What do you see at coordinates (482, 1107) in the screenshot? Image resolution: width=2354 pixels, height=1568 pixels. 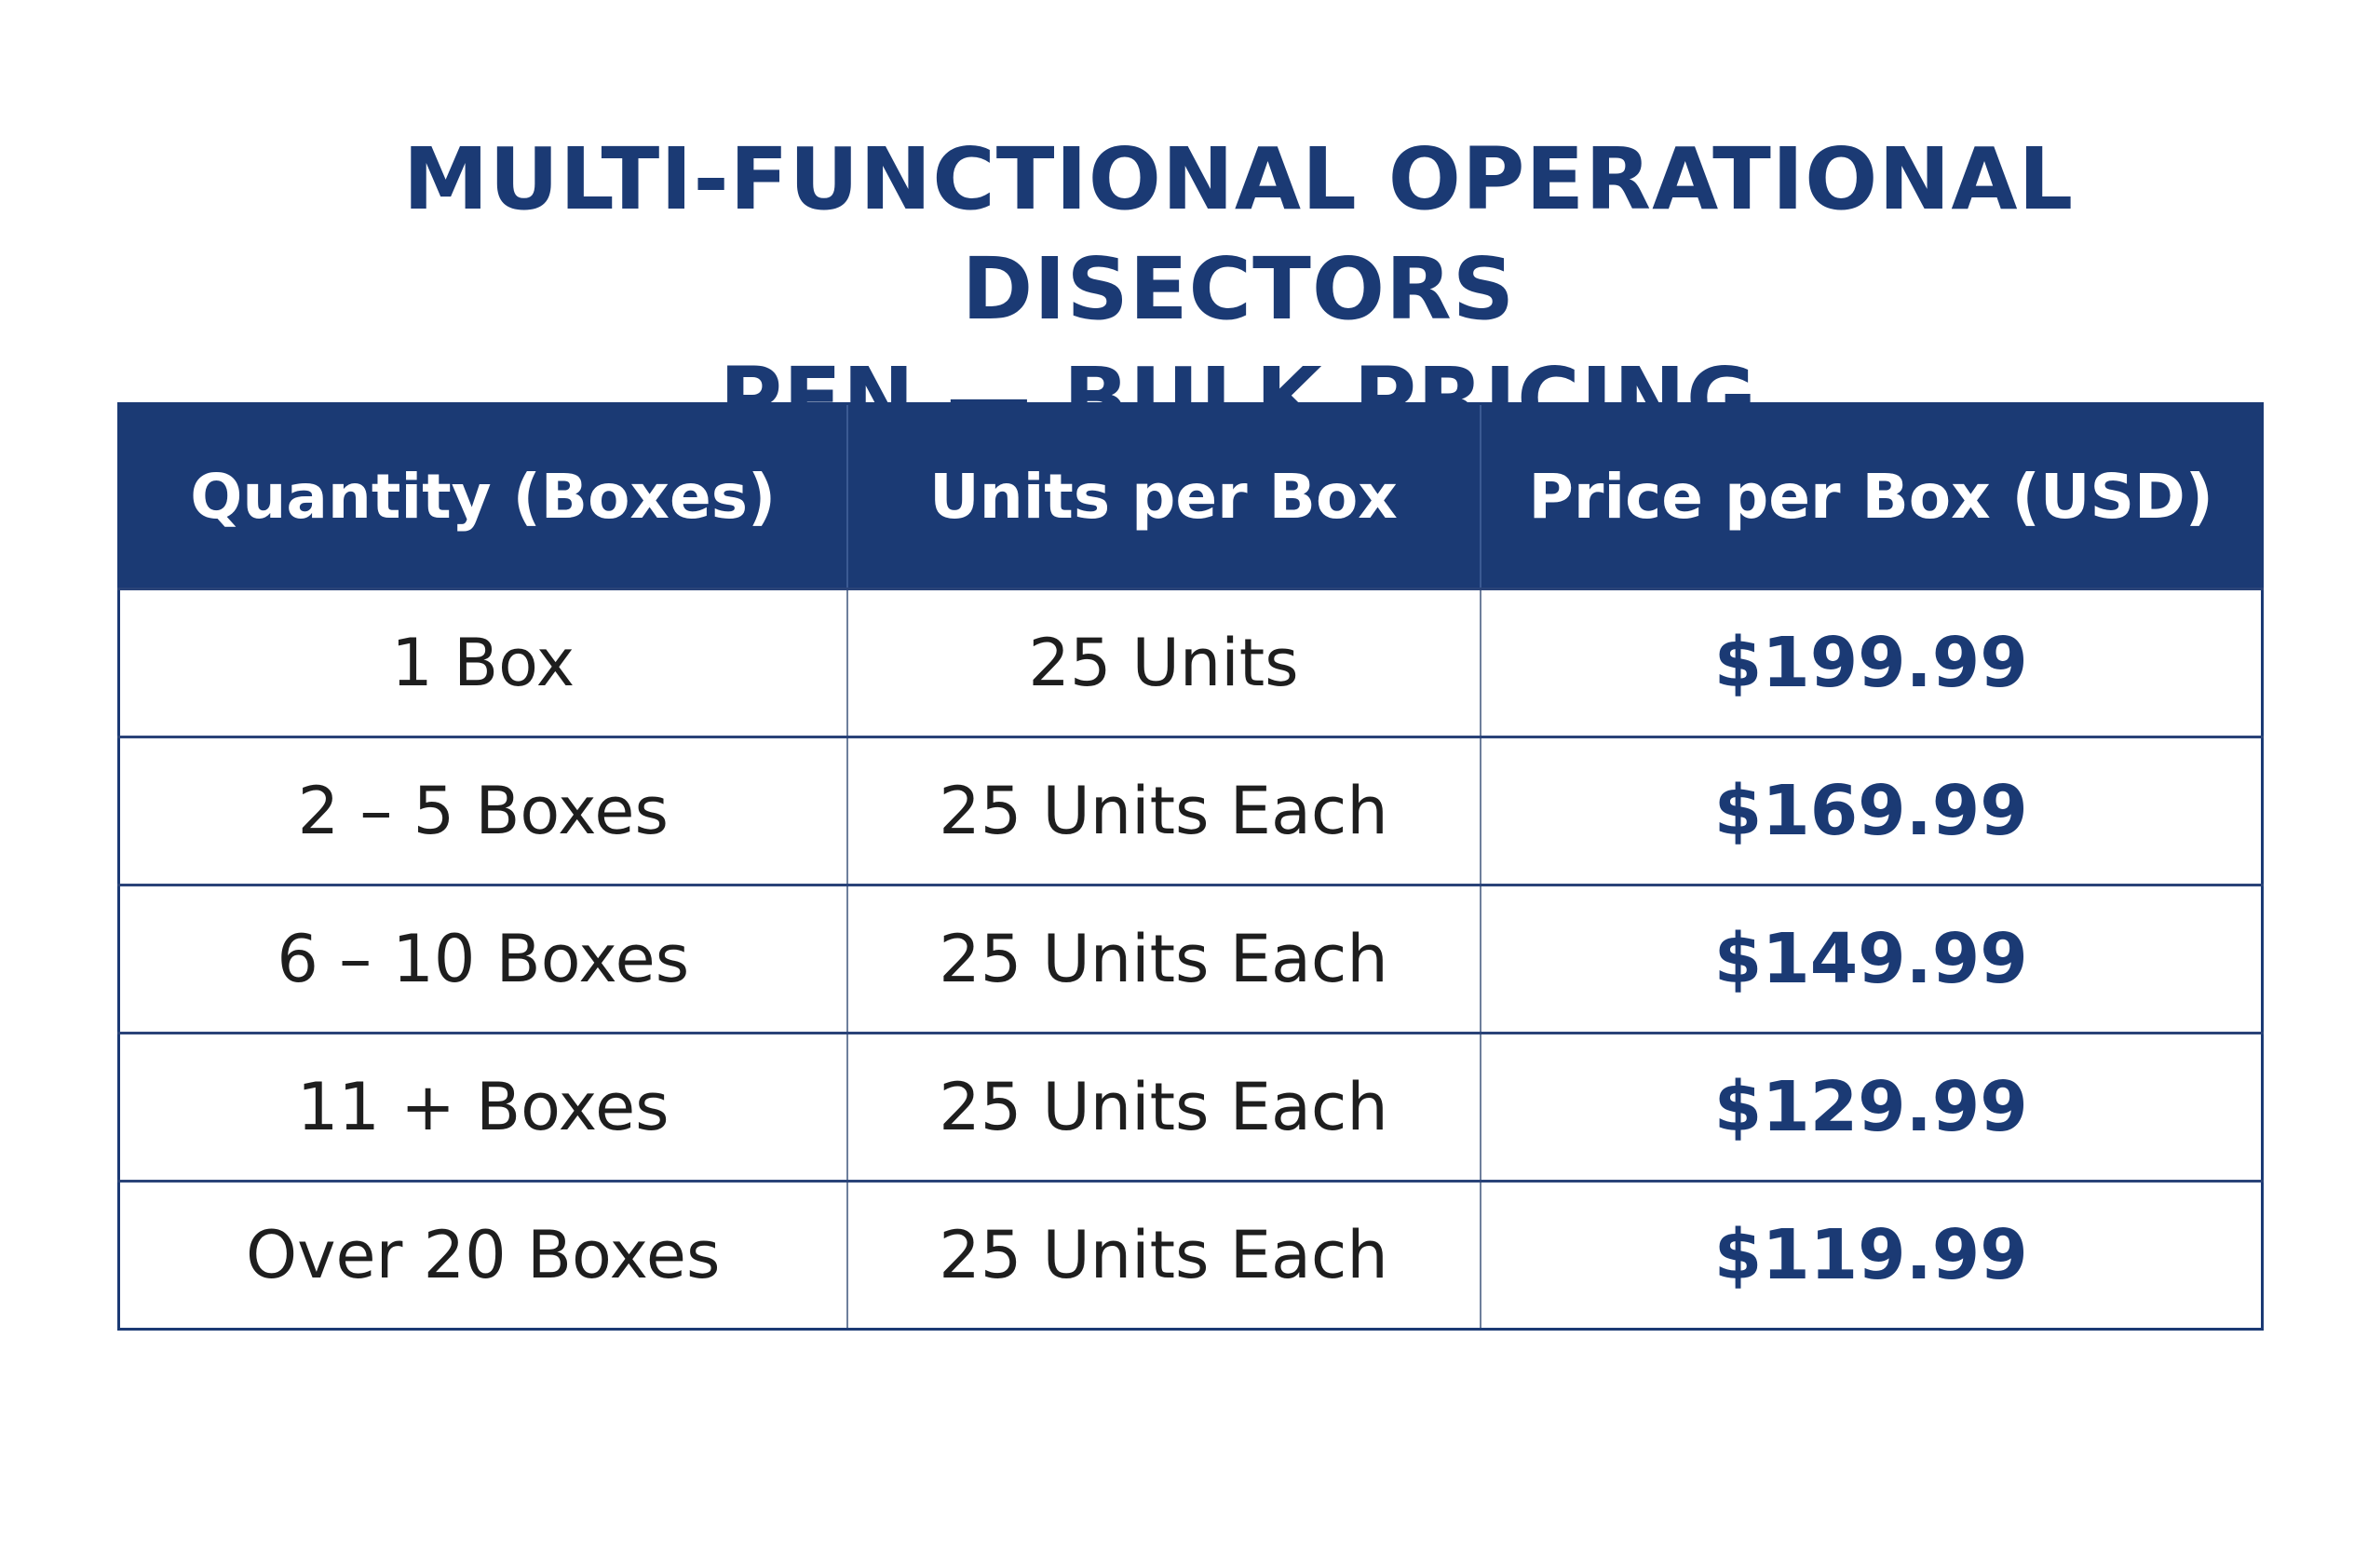 I see `quantity-cell: 11 + Boxes` at bounding box center [482, 1107].